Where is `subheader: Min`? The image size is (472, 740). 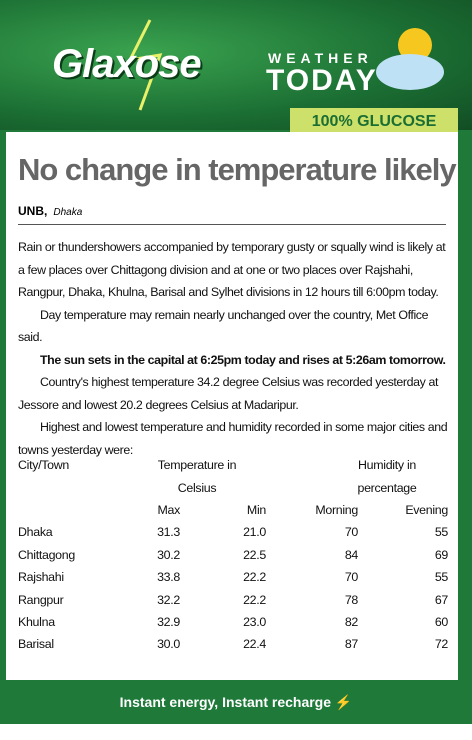 subheader: Min is located at coordinates (256, 509).